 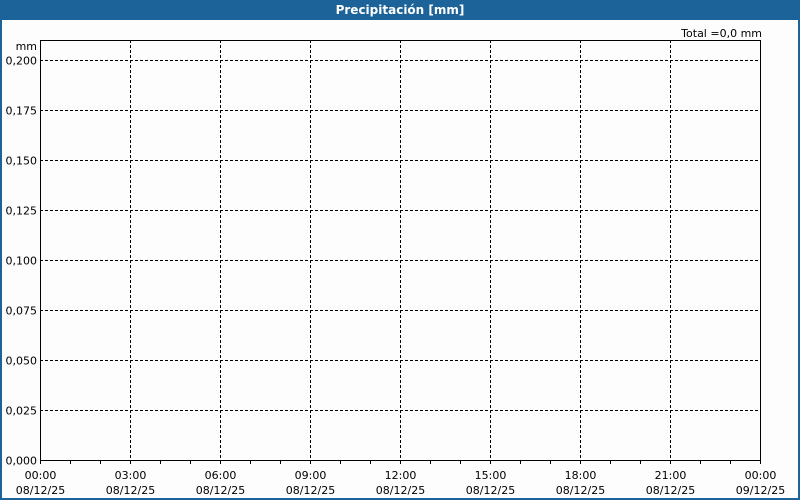 What do you see at coordinates (22, 461) in the screenshot?
I see `y-tick-label: 0,000` at bounding box center [22, 461].